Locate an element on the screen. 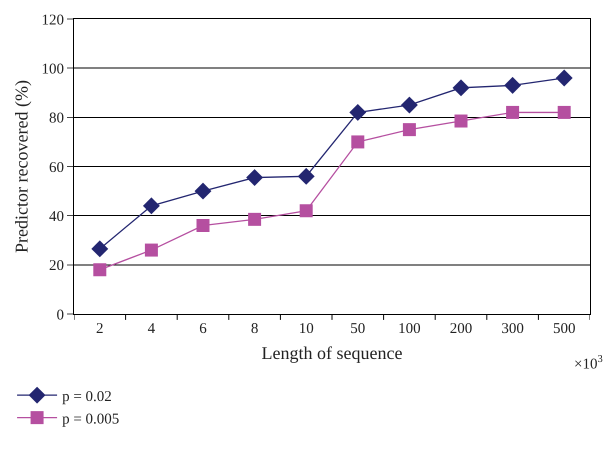 Image resolution: width=610 pixels, height=454 pixels. y-tick-label: 20 is located at coordinates (56, 266).